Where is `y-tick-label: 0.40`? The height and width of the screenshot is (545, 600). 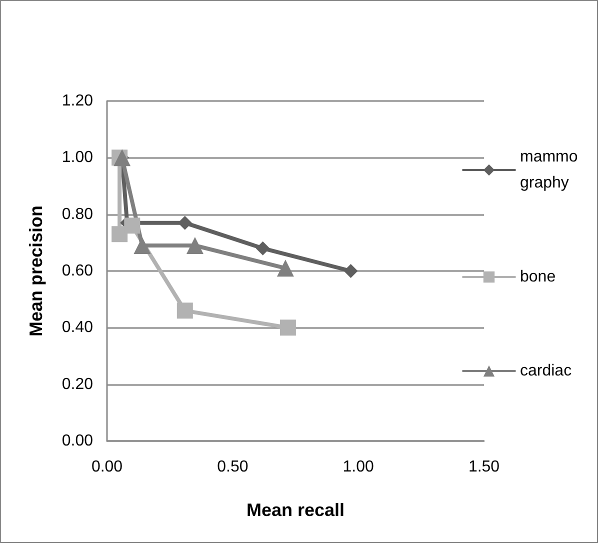 y-tick-label: 0.40 is located at coordinates (78, 327).